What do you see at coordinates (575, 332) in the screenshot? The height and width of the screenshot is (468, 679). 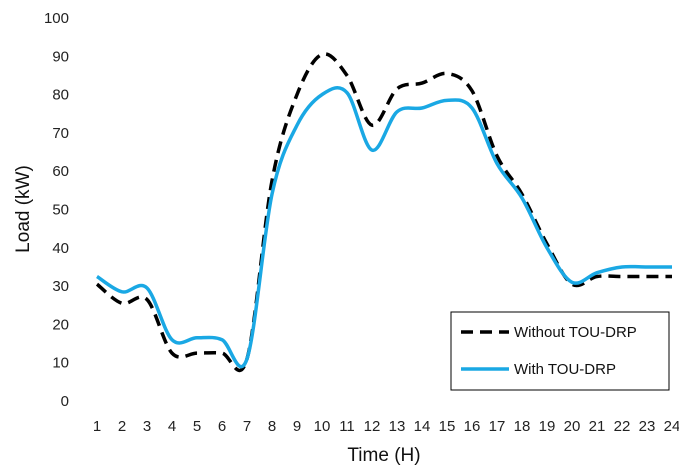 I see `legend-label-without-tou-drp: Without TOU-DRP` at bounding box center [575, 332].